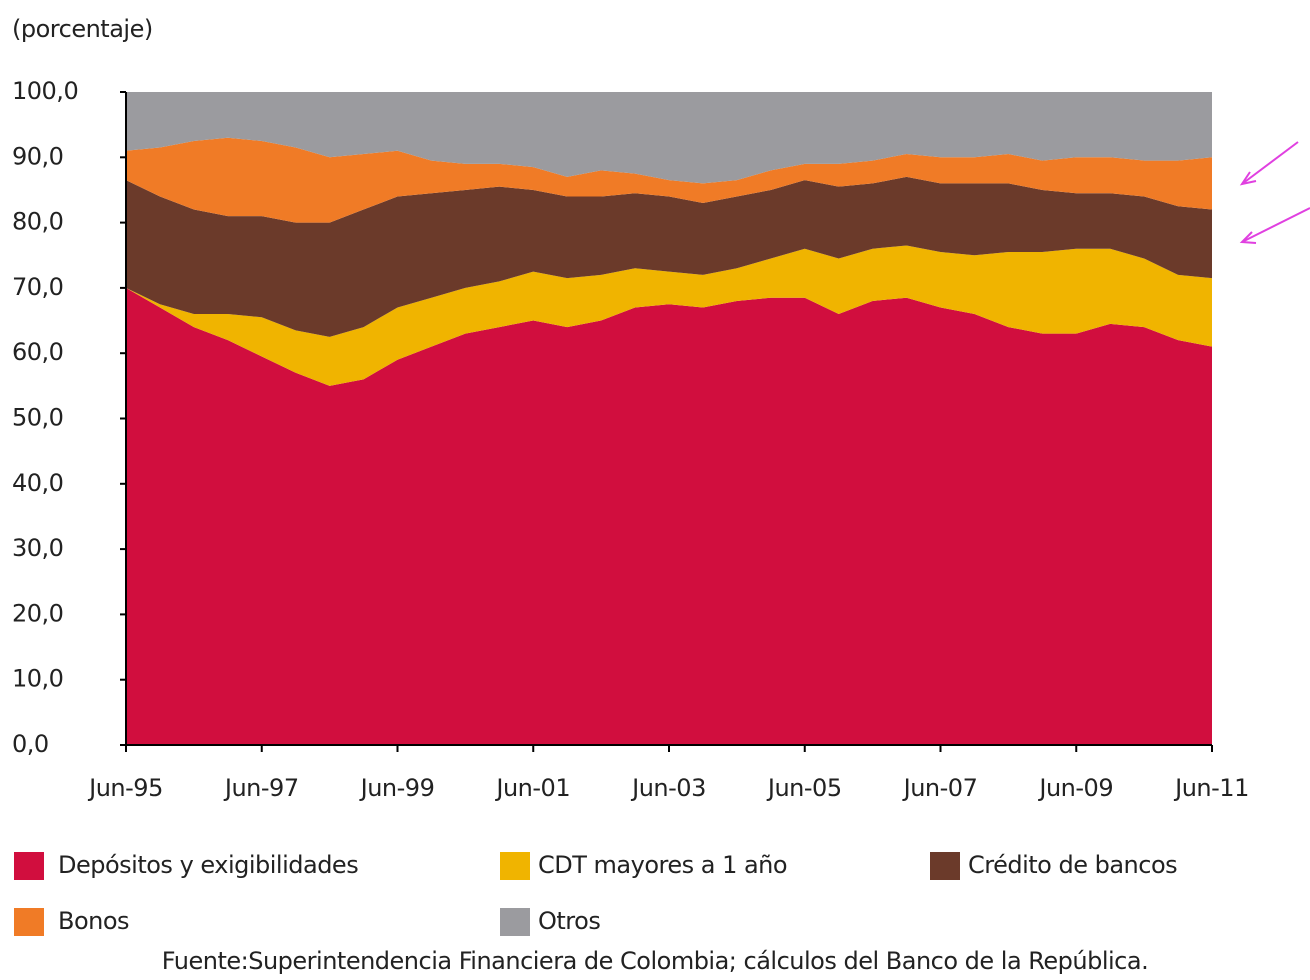 This screenshot has width=1310, height=980. What do you see at coordinates (569, 921) in the screenshot?
I see `legend-label: Otros` at bounding box center [569, 921].